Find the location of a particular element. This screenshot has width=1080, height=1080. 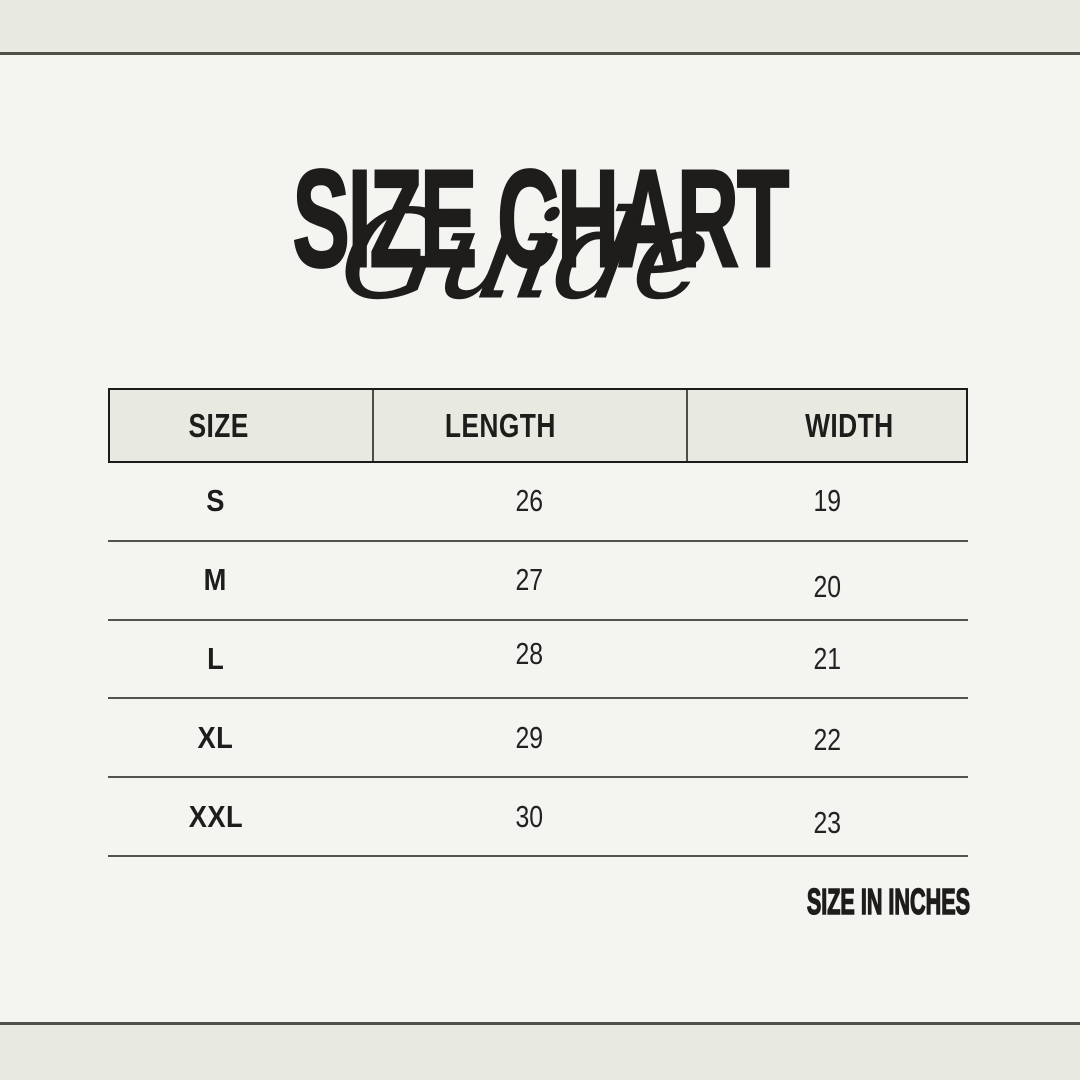

cell-size: XXL is located at coordinates (215, 816).